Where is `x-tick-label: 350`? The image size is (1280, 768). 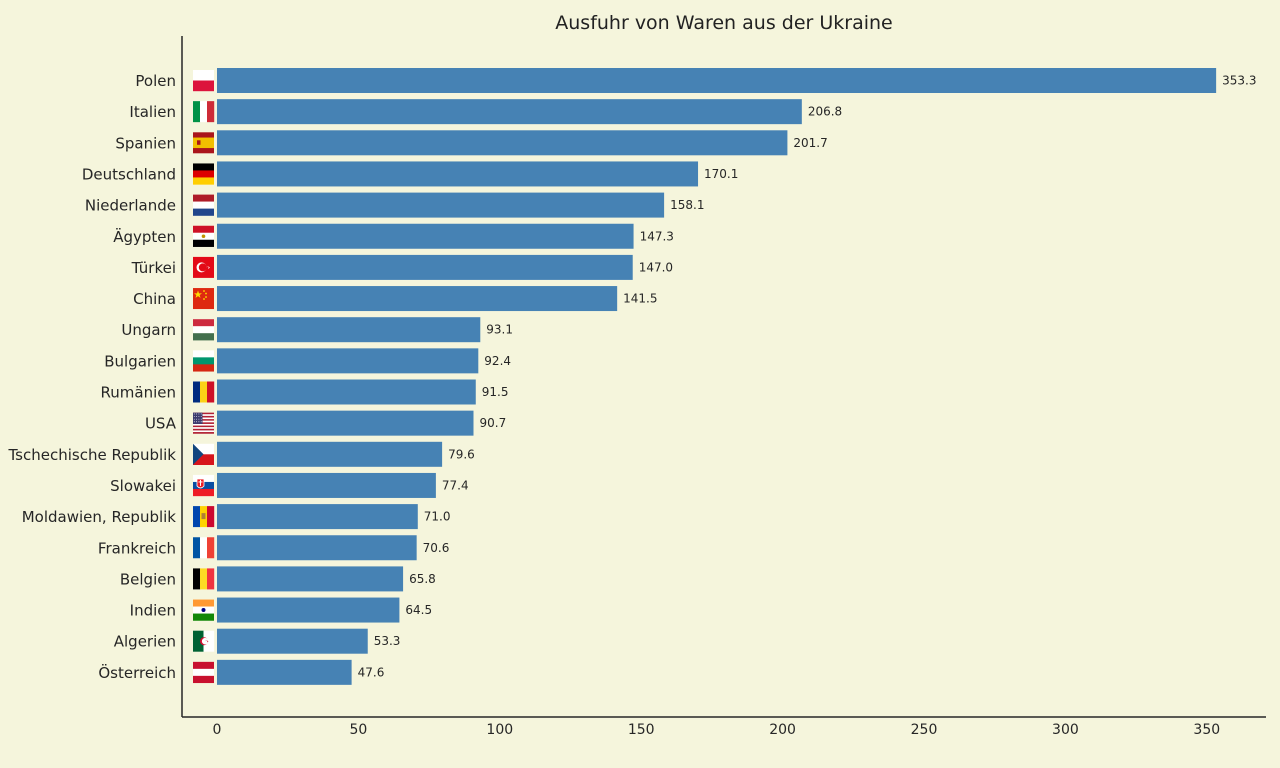
x-tick-label: 350 is located at coordinates (1206, 730).